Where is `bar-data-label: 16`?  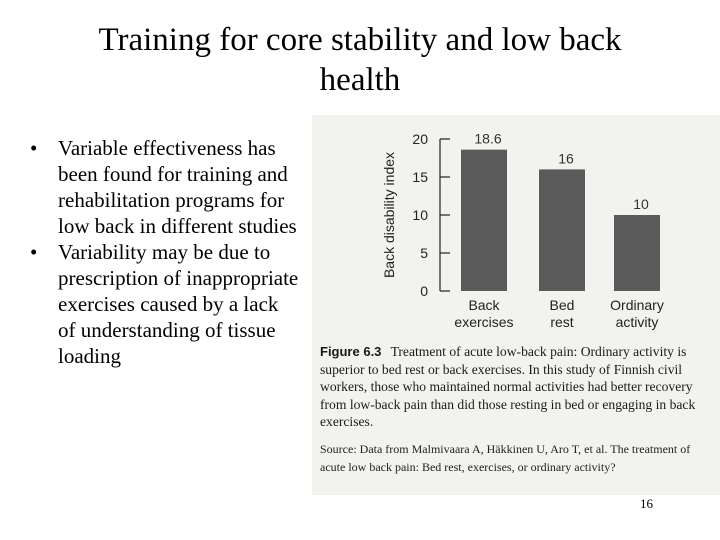
bar-data-label: 16 is located at coordinates (566, 158).